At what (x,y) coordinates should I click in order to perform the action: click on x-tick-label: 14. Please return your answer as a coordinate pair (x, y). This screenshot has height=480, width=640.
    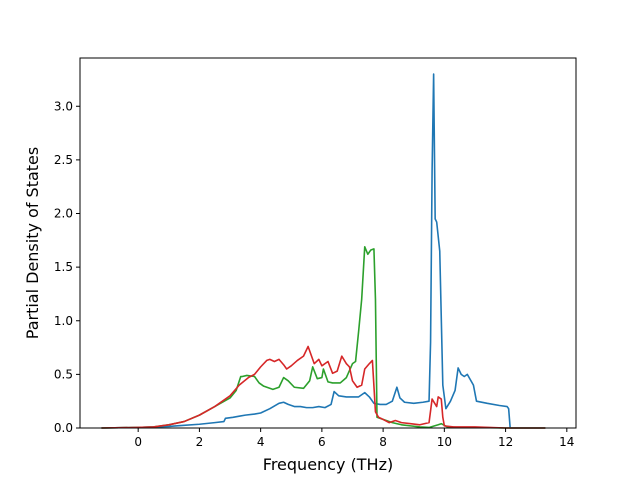
    Looking at the image, I should click on (566, 442).